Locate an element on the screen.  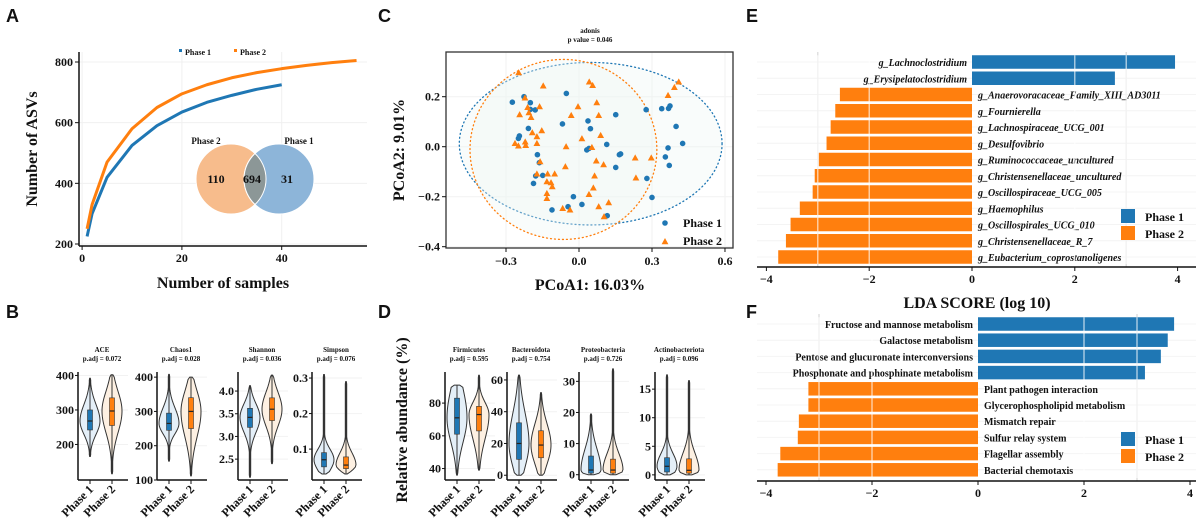
x-axis-label: LDA SCORE (log 10) is located at coordinates (976, 303).